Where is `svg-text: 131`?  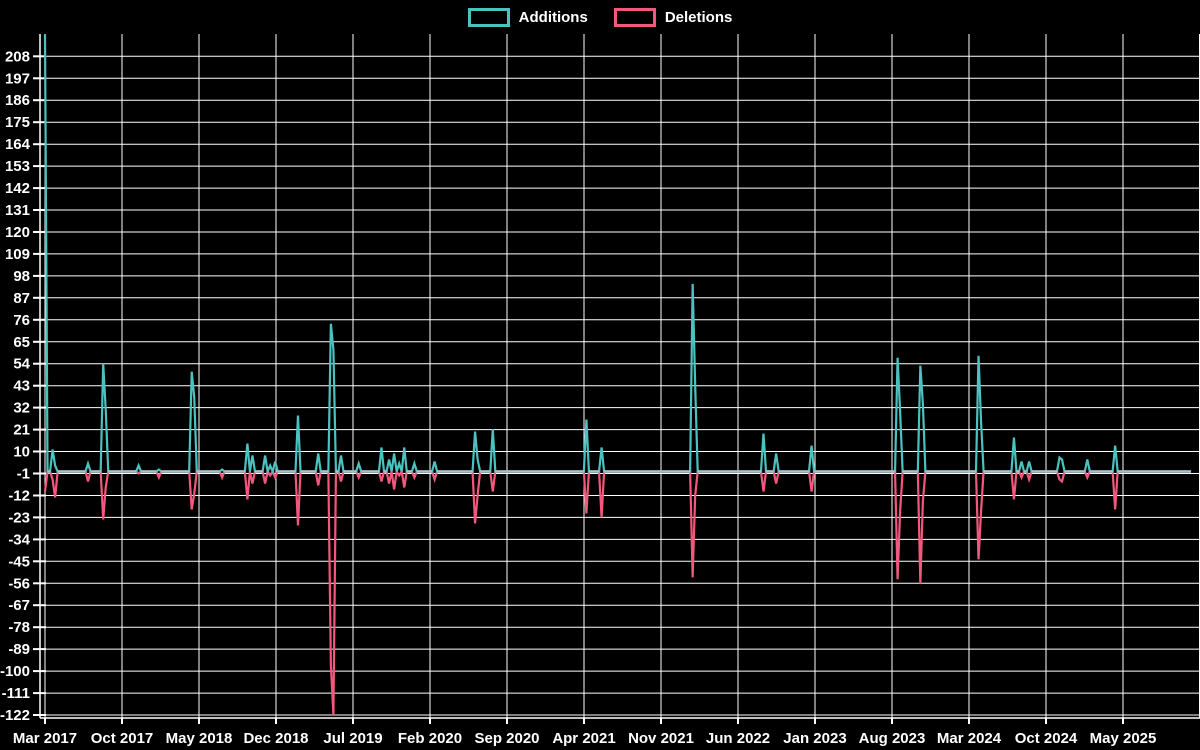 svg-text: 131 is located at coordinates (17, 210).